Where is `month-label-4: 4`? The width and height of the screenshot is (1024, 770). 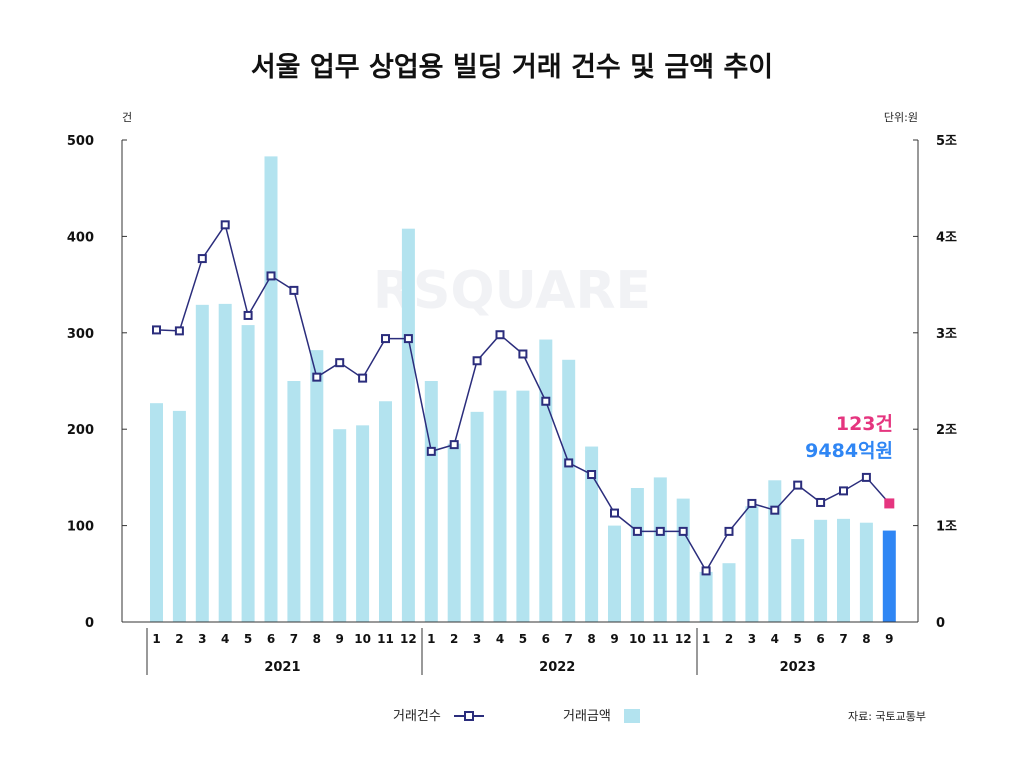 month-label-4: 4 is located at coordinates (225, 639).